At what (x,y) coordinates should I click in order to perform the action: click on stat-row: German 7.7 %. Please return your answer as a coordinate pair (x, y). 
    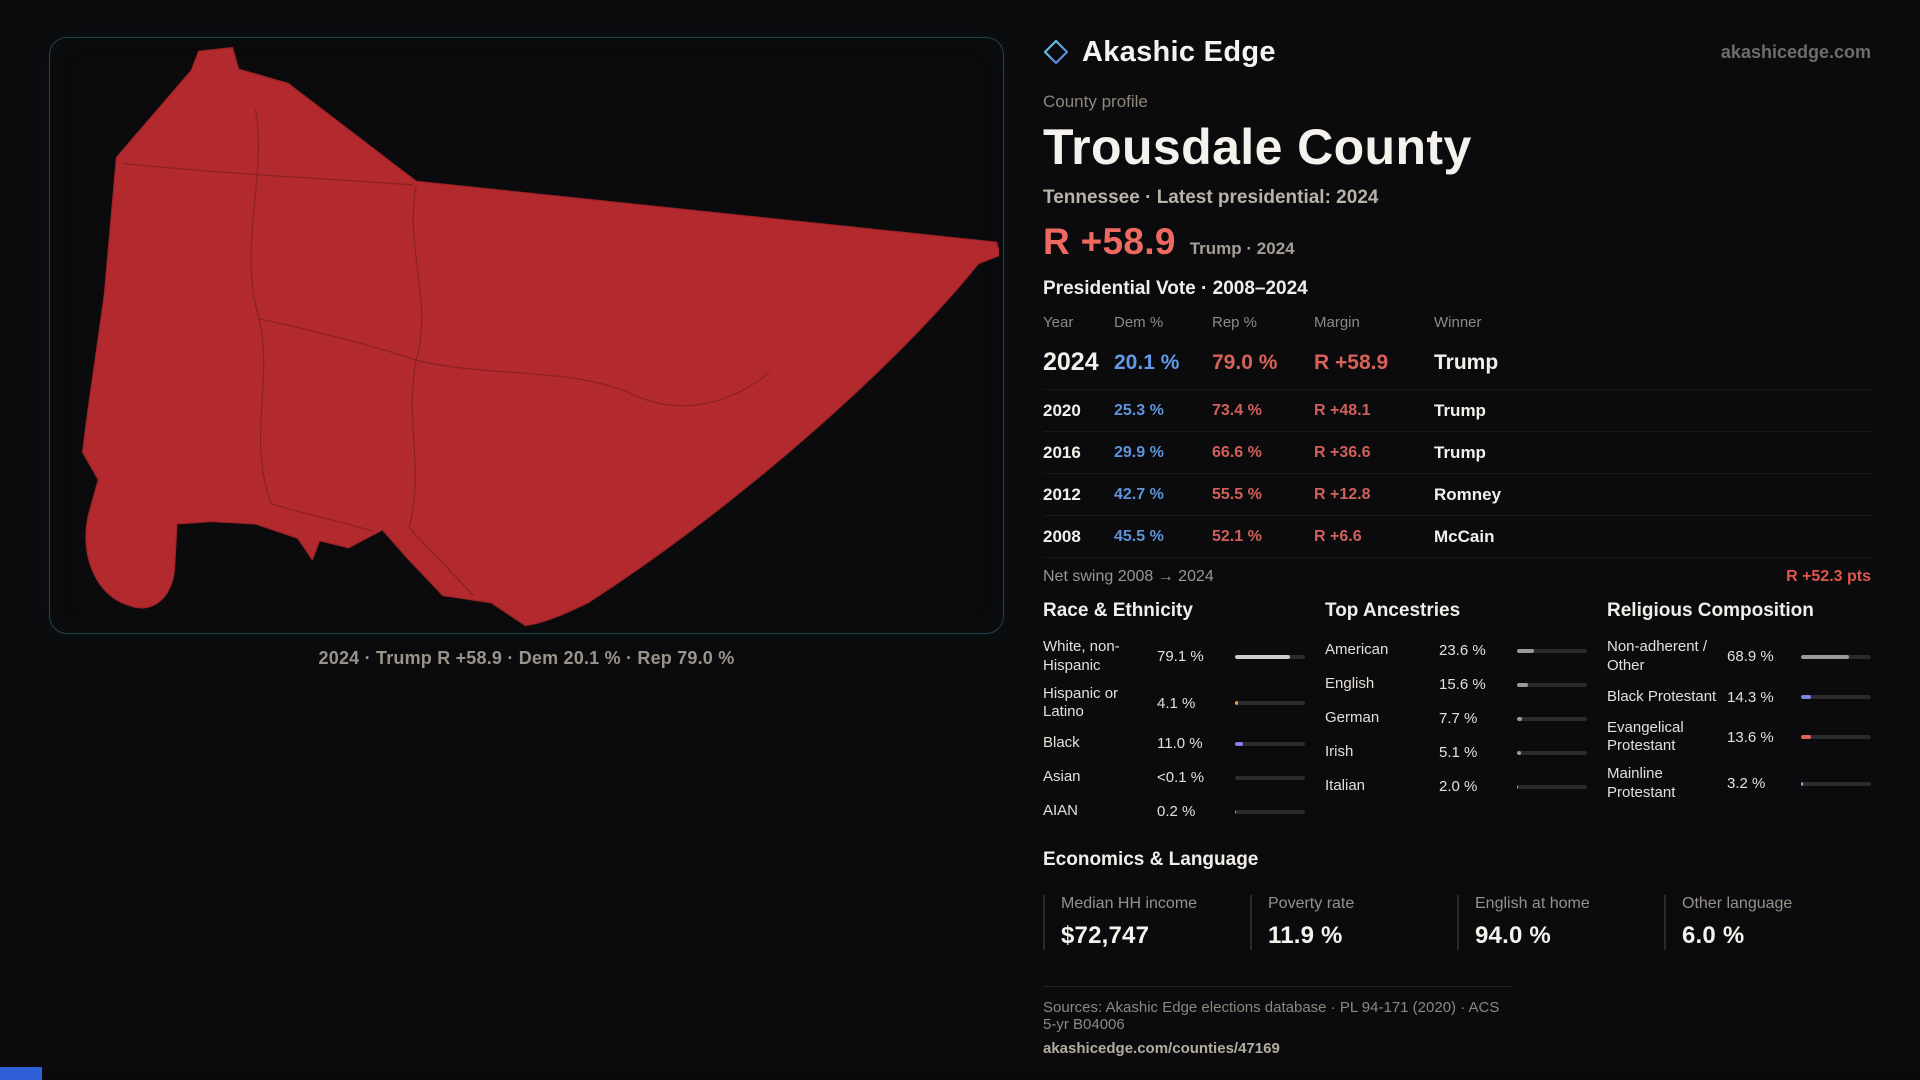
    Looking at the image, I should click on (1456, 718).